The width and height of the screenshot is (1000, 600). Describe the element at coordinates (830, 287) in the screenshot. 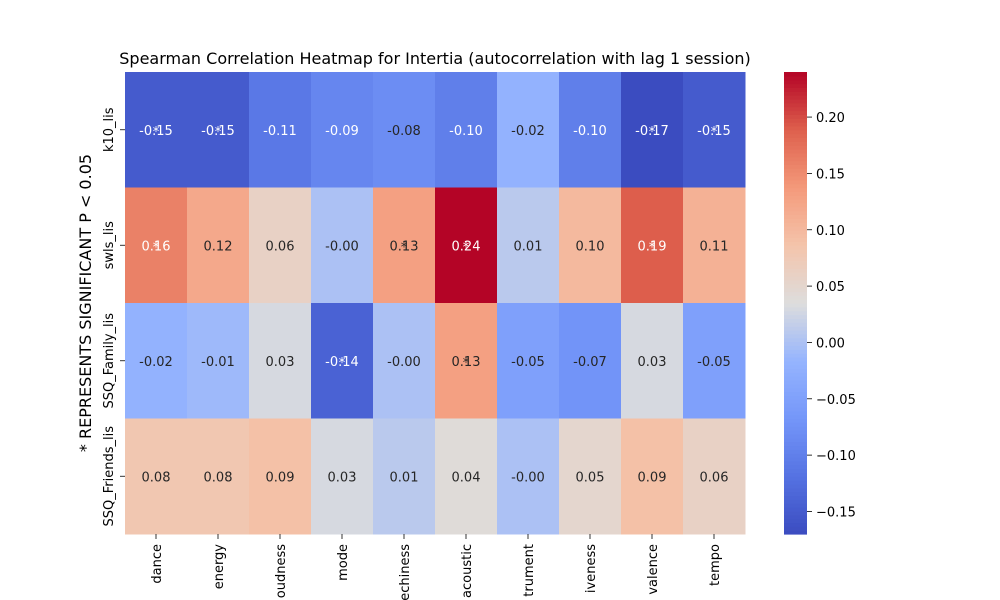

I see `colorbar-tick-label: 0.05` at that location.